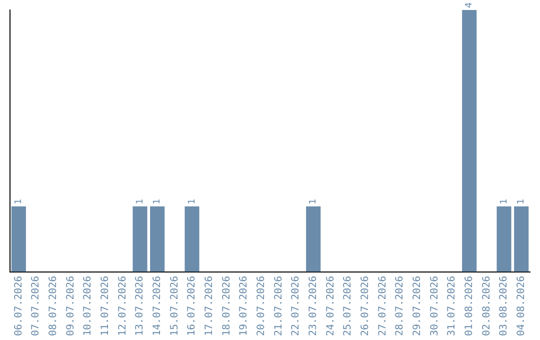 The image size is (540, 340). What do you see at coordinates (452, 306) in the screenshot?
I see `x-tick-label: 31.07.2026` at bounding box center [452, 306].